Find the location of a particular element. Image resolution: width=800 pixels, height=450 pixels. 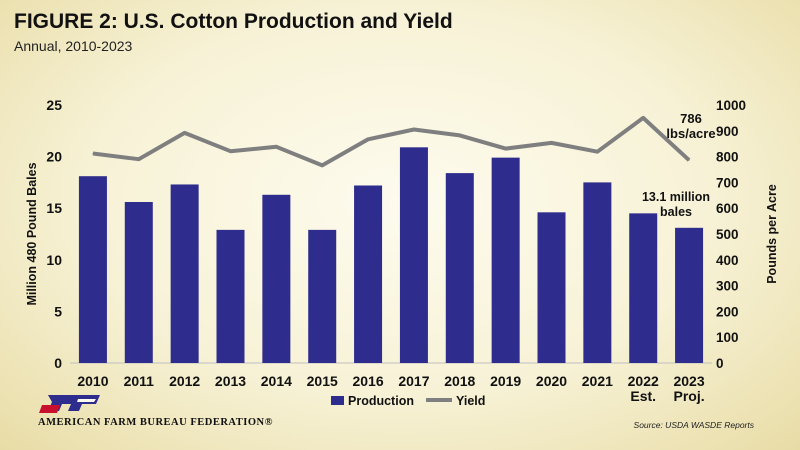

x-tick-label: 2020 is located at coordinates (551, 381).